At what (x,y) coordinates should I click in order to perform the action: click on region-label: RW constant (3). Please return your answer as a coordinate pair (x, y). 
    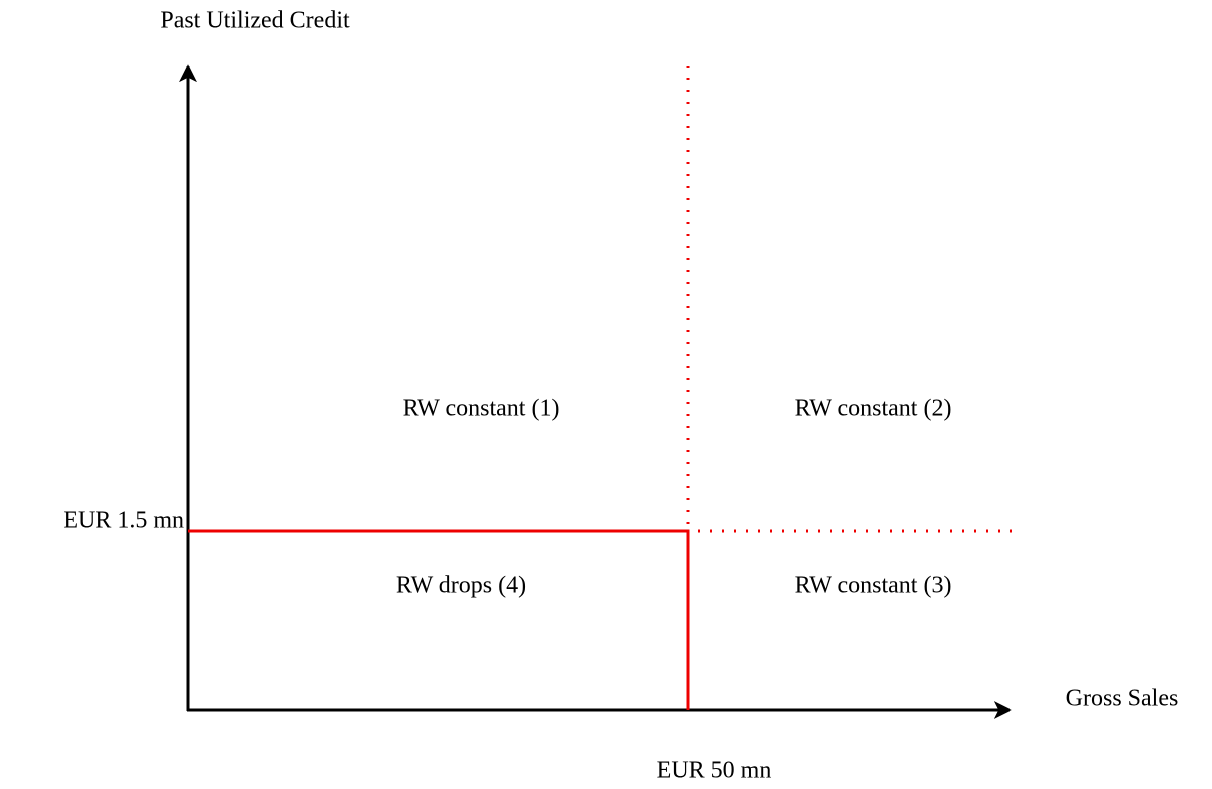
    Looking at the image, I should click on (873, 586).